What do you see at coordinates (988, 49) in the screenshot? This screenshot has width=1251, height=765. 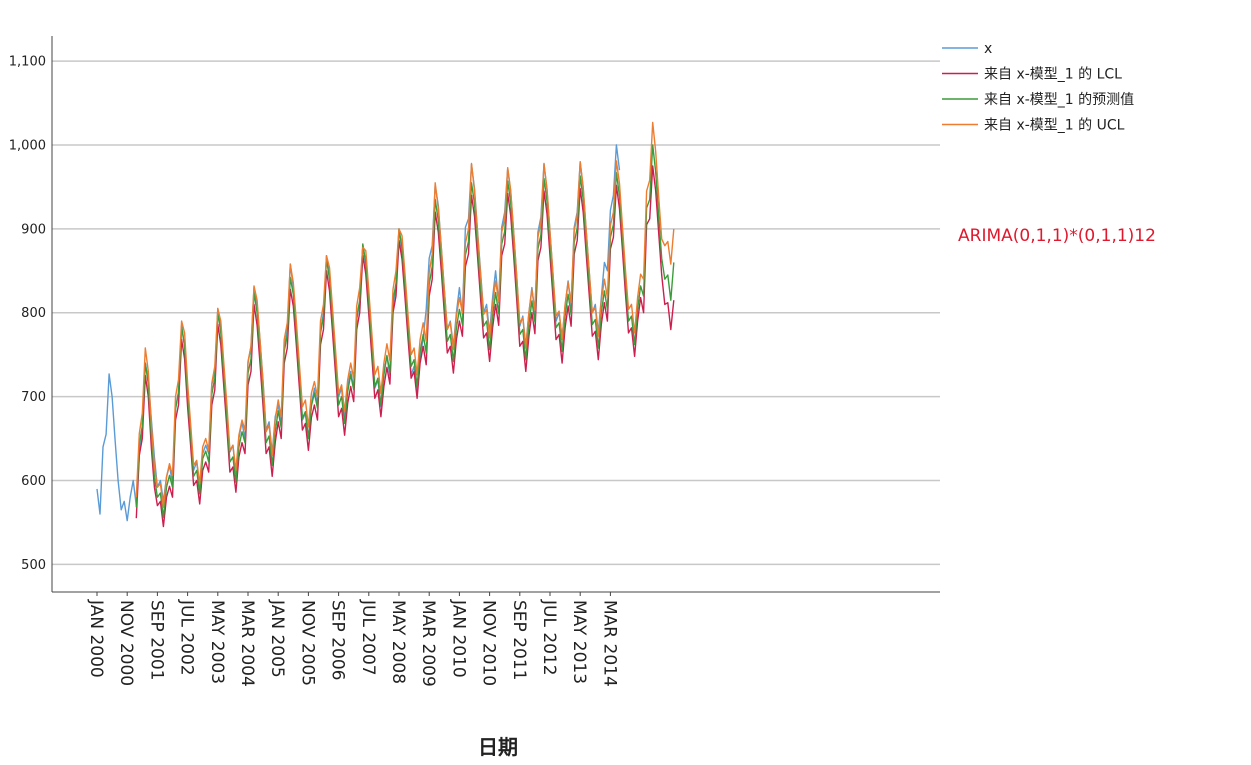 I see `legend-label: x` at bounding box center [988, 49].